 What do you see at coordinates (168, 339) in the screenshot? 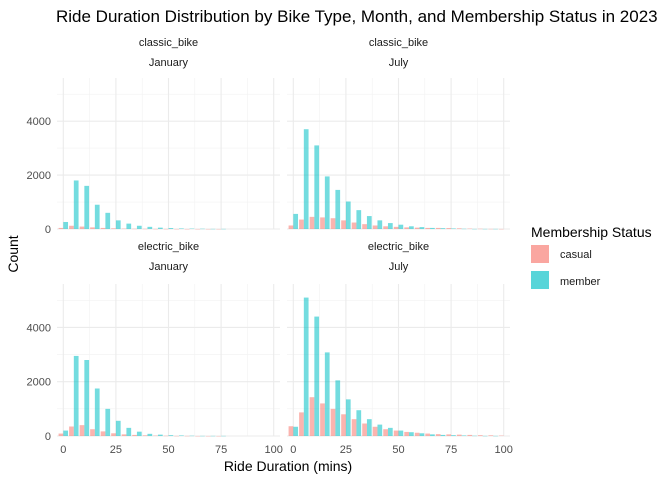
I see `facet-panel: electric_bike January` at bounding box center [168, 339].